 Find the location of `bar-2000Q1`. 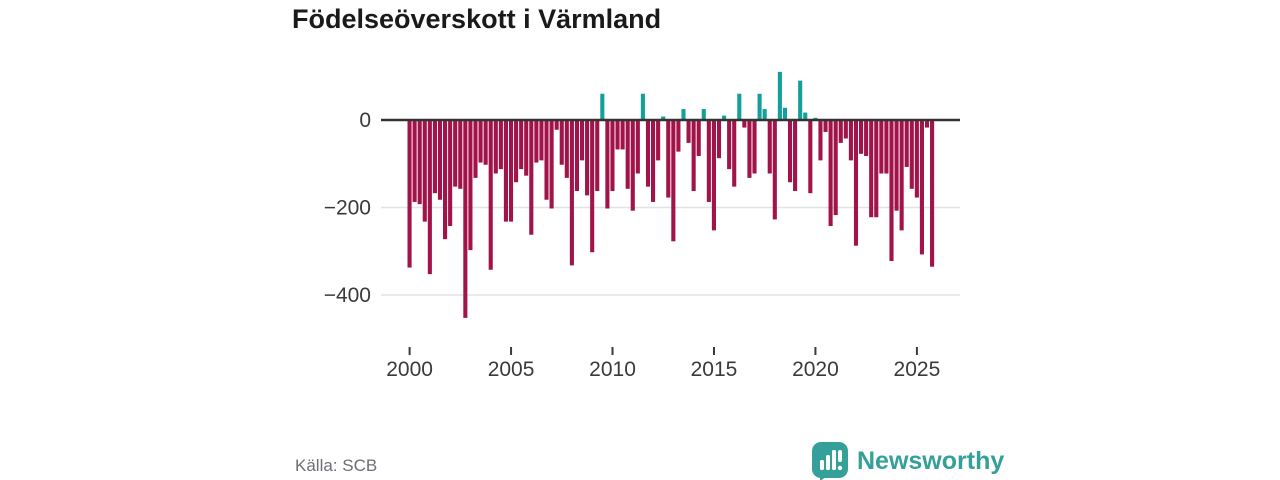

bar-2000Q1 is located at coordinates (409, 194).